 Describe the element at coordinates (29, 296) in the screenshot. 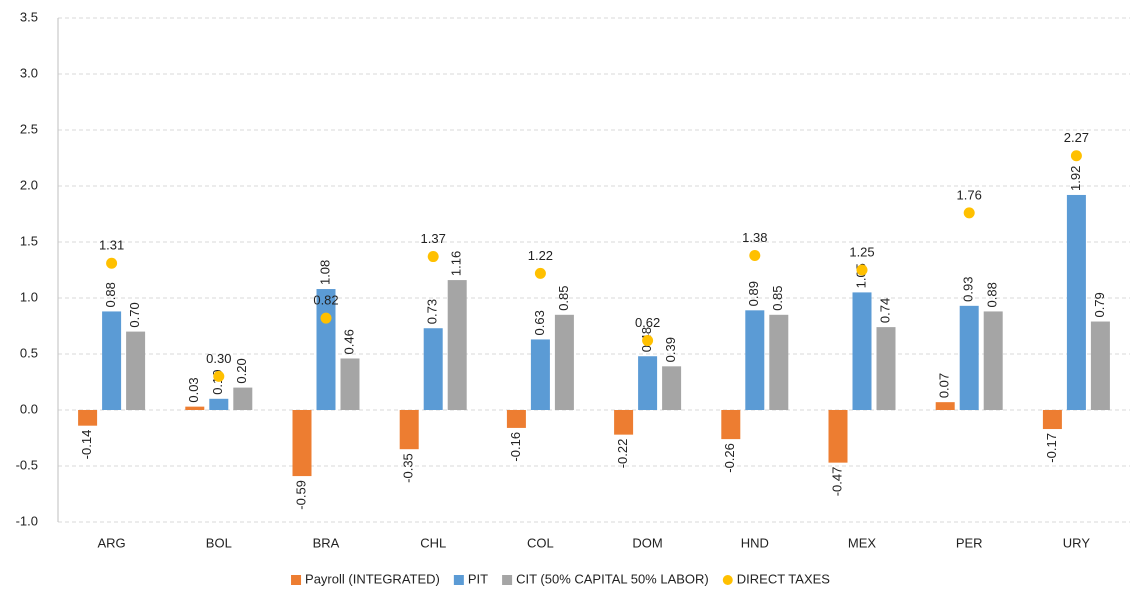

I see `y-tick-label: 1.0` at that location.